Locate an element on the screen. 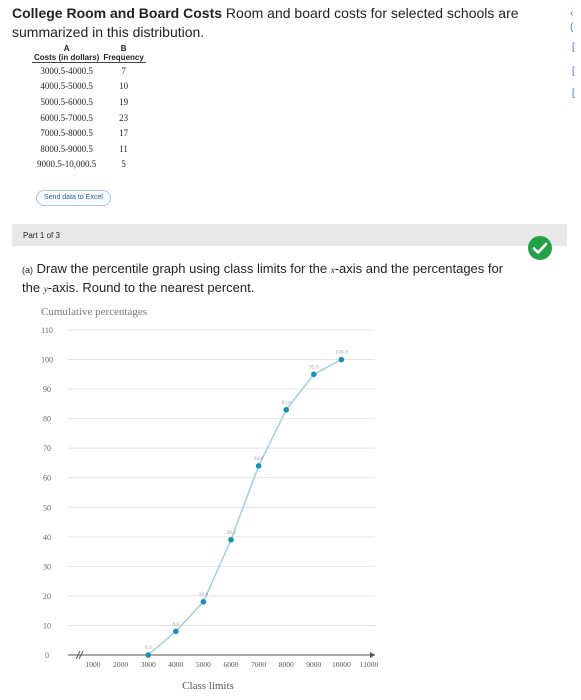  cost-range-cell: 8000.5-9000.5 is located at coordinates (66, 148).